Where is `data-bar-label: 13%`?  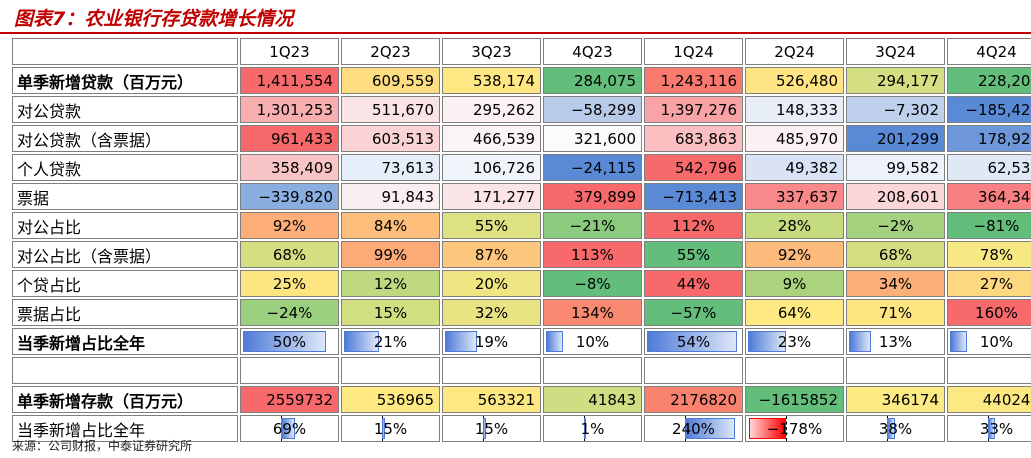 data-bar-label: 13% is located at coordinates (895, 341).